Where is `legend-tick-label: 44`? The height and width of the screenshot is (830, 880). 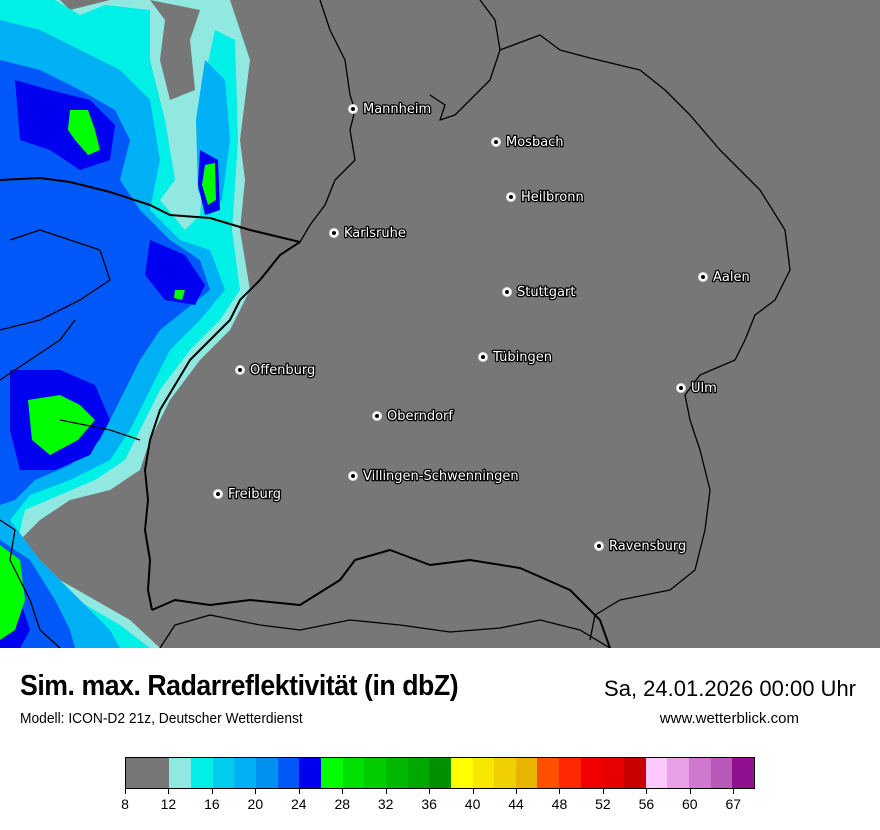 legend-tick-label: 44 is located at coordinates (516, 804).